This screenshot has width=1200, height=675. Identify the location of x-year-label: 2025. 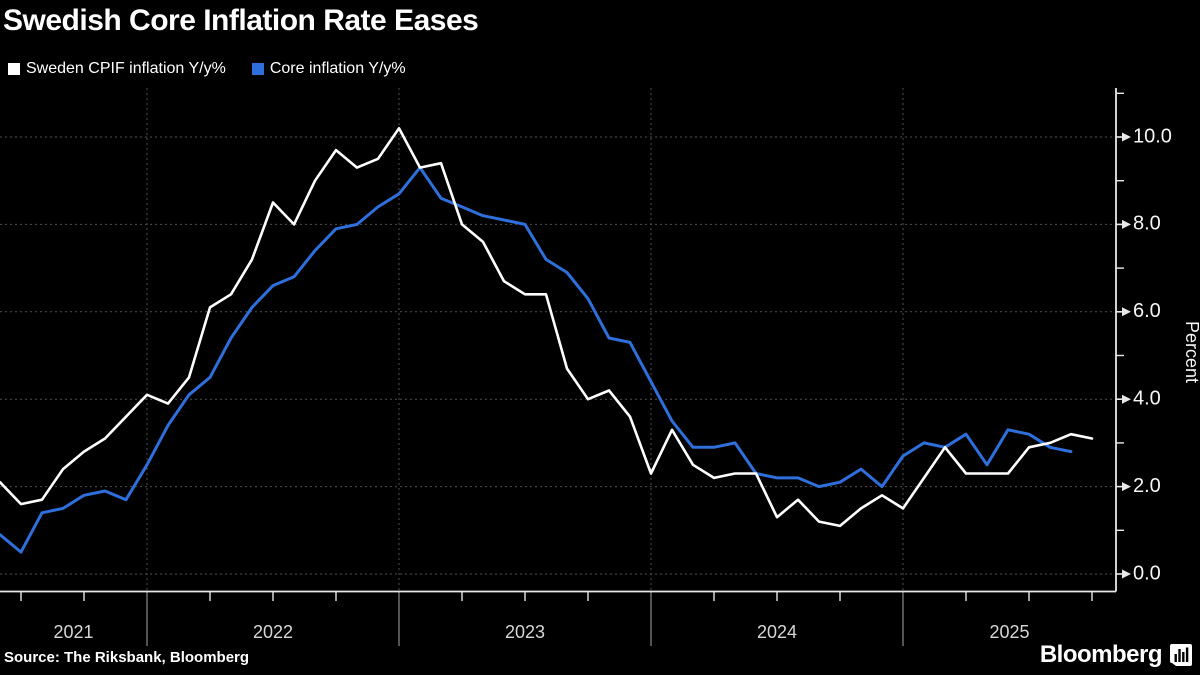
(1009, 632).